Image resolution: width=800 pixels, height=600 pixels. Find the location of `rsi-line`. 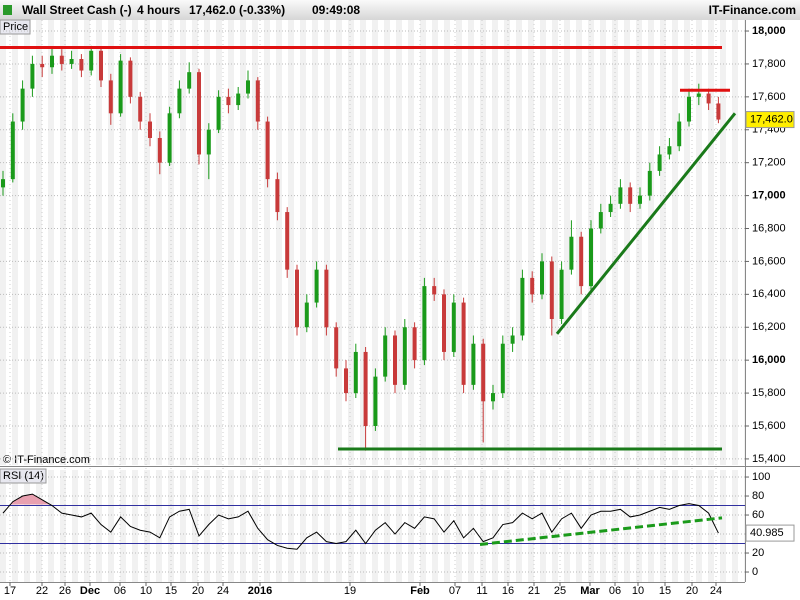

rsi-line is located at coordinates (360, 521).